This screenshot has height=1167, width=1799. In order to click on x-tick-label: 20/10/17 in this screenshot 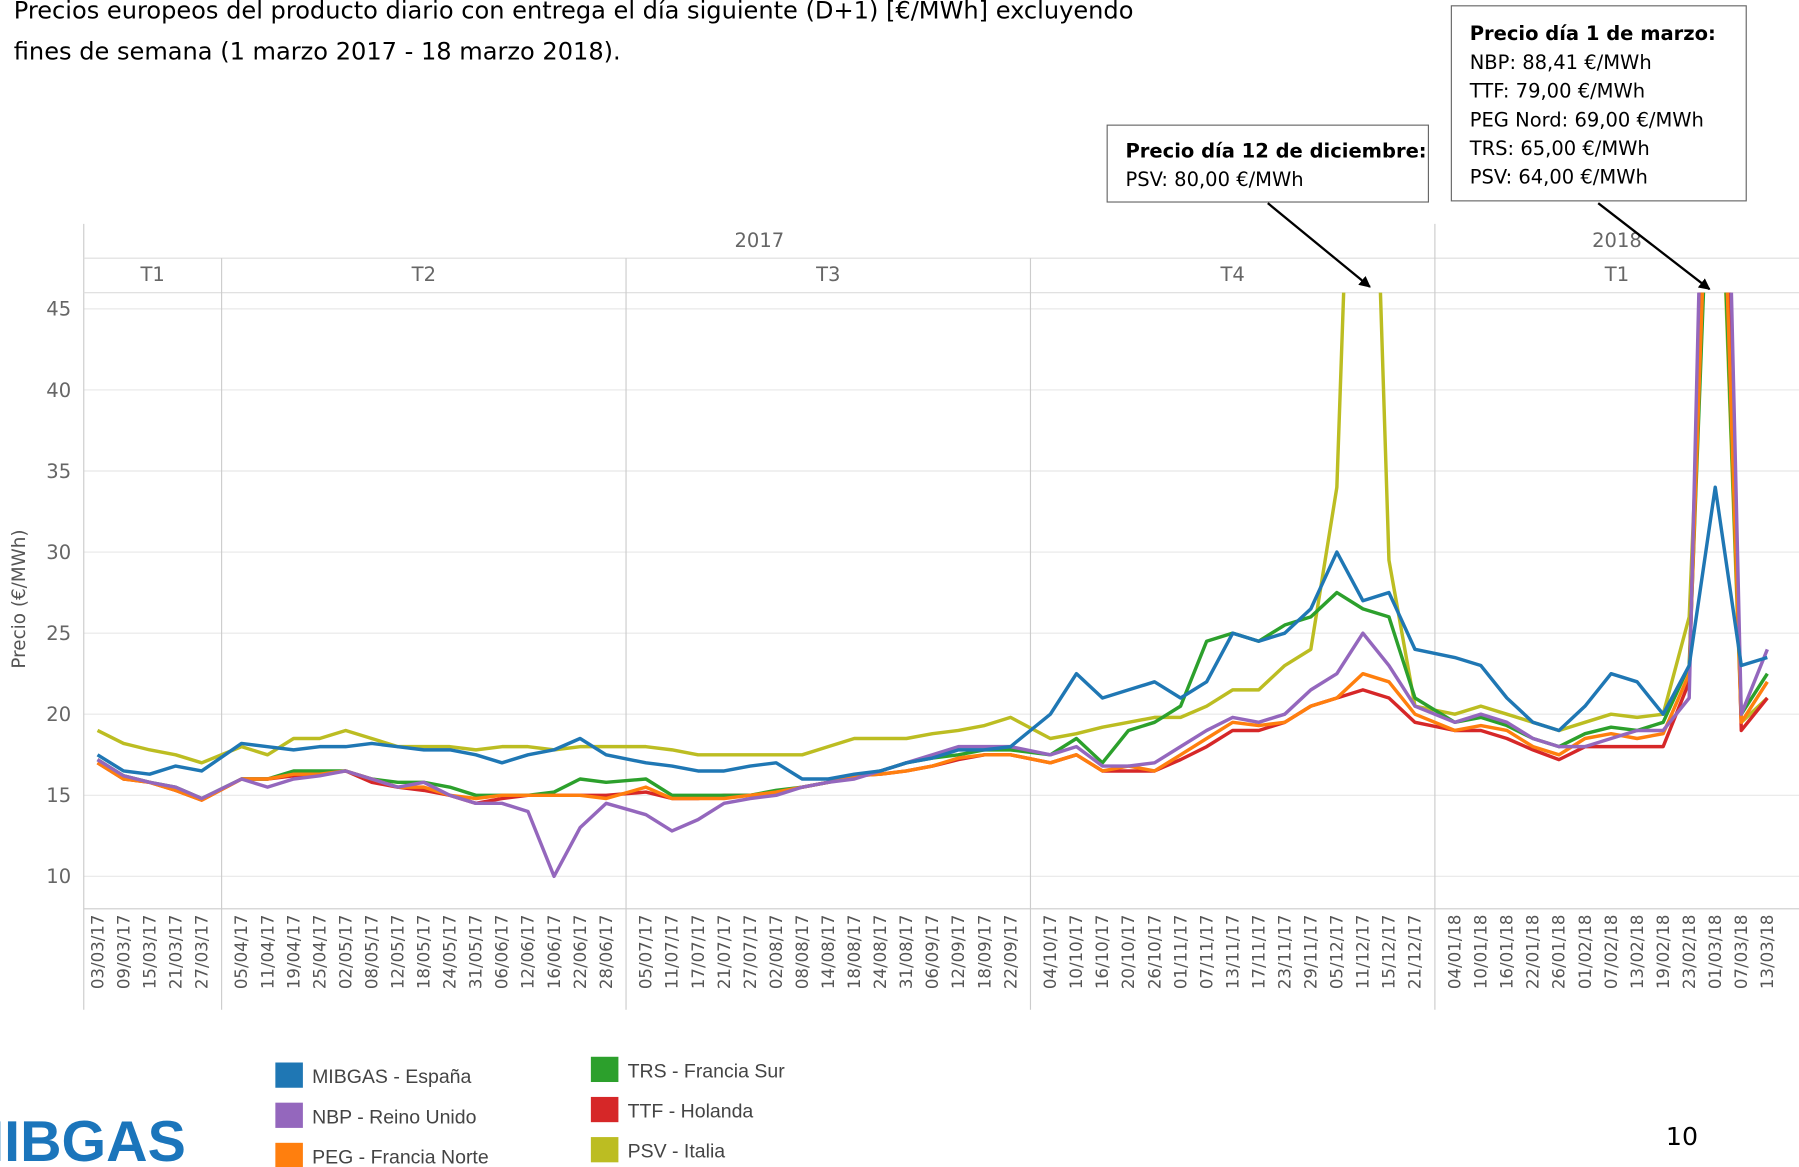, I will do `click(1128, 952)`.